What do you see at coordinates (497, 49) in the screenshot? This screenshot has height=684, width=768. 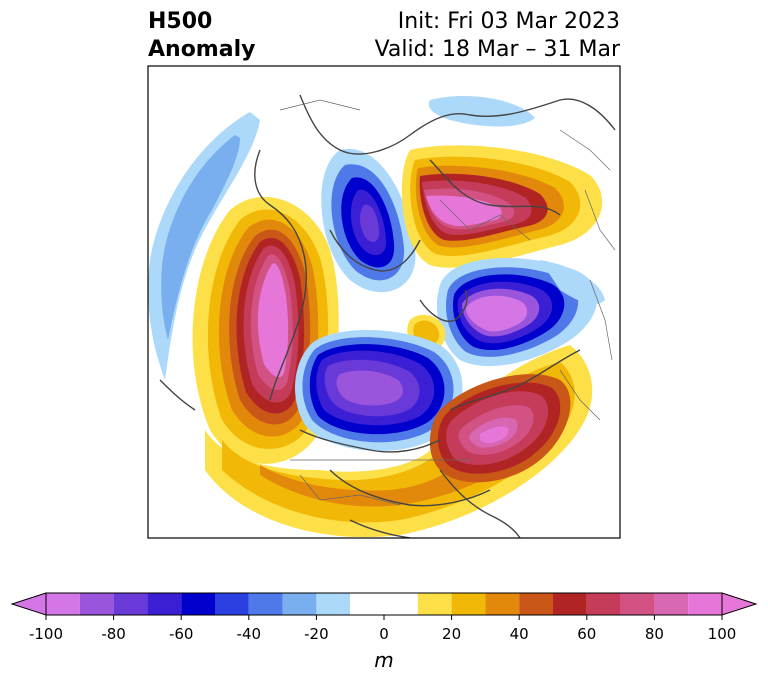 I see `valid-range: Valid: 18 Mar – 31 Mar` at bounding box center [497, 49].